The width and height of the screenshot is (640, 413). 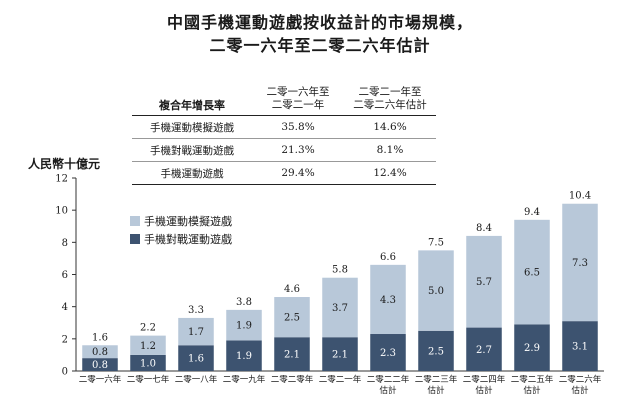 What do you see at coordinates (298, 92) in the screenshot?
I see `cagr-period1-line1: 二零一六年至` at bounding box center [298, 92].